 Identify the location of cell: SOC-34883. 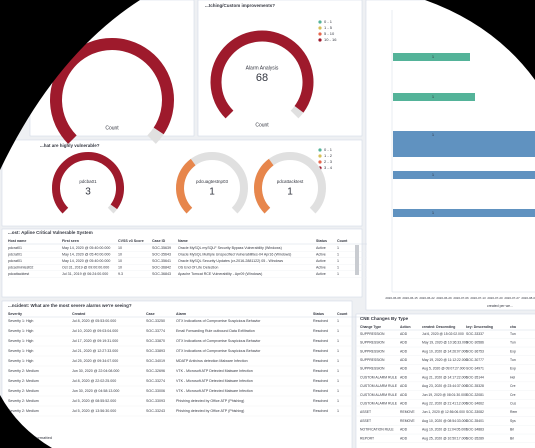
(475, 430).